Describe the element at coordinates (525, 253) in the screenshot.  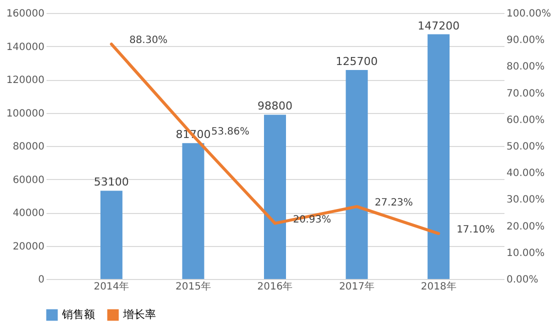
I see `y2-tick-label: 10.00%` at that location.